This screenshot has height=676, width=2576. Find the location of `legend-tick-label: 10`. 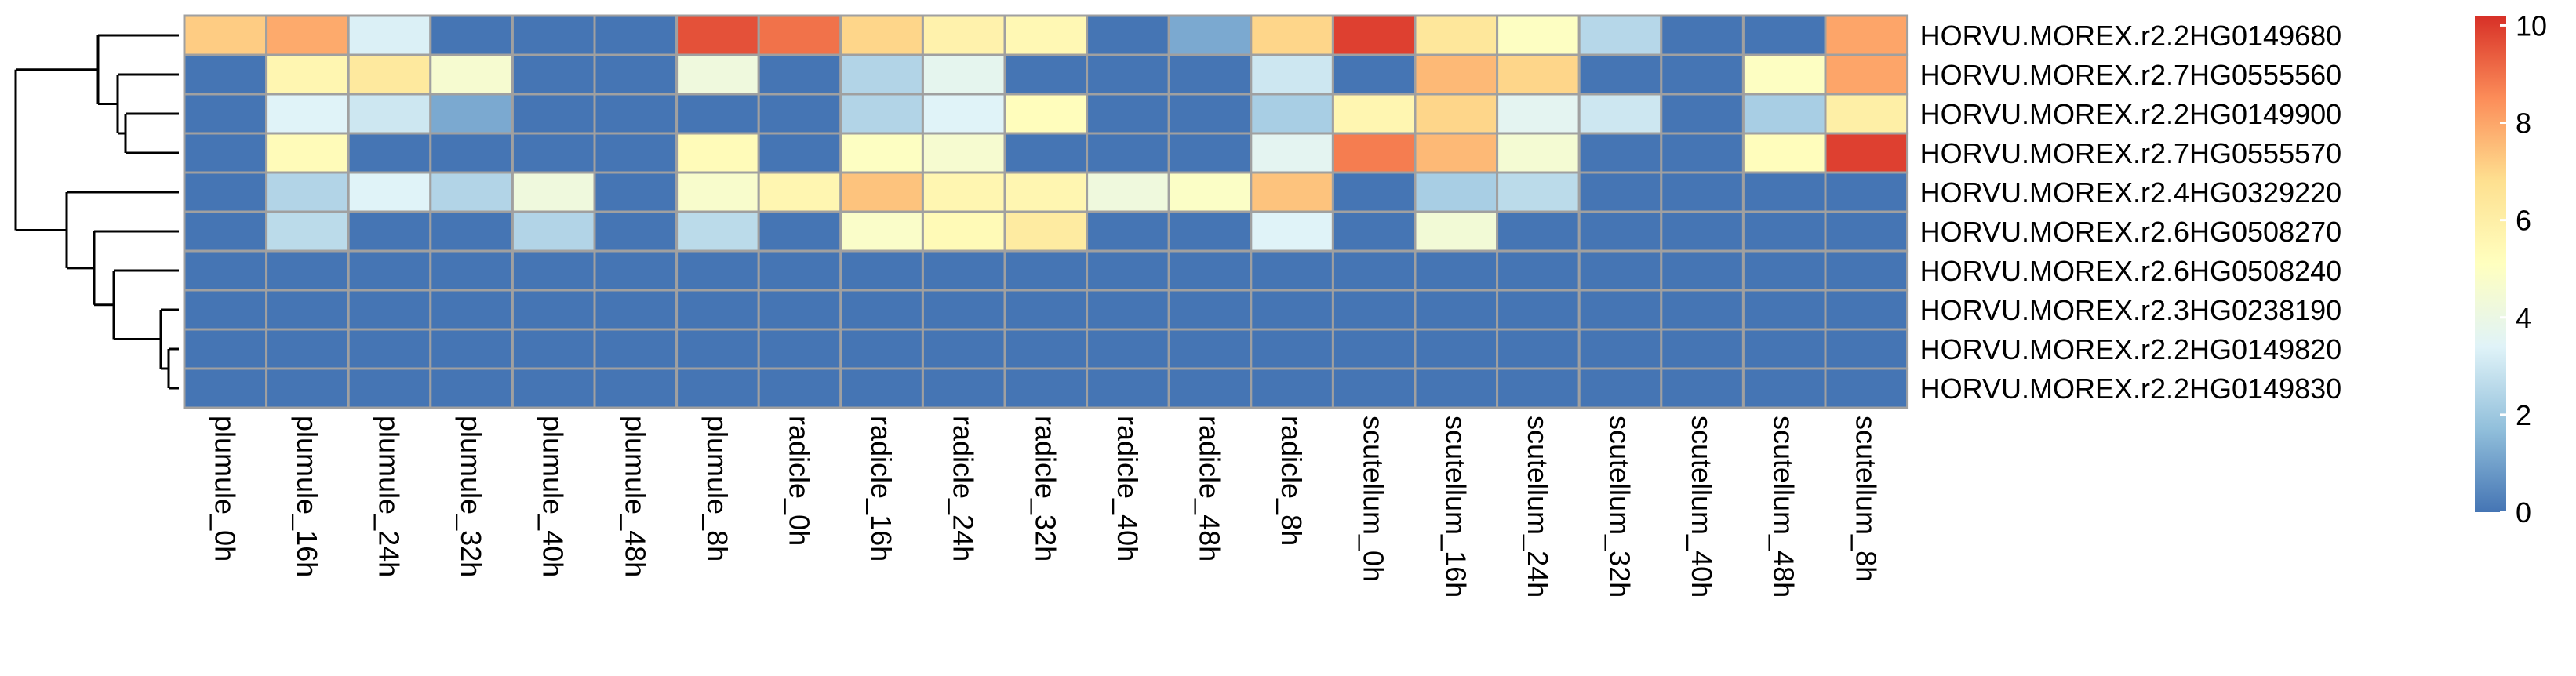

legend-tick-label: 10 is located at coordinates (2531, 25).